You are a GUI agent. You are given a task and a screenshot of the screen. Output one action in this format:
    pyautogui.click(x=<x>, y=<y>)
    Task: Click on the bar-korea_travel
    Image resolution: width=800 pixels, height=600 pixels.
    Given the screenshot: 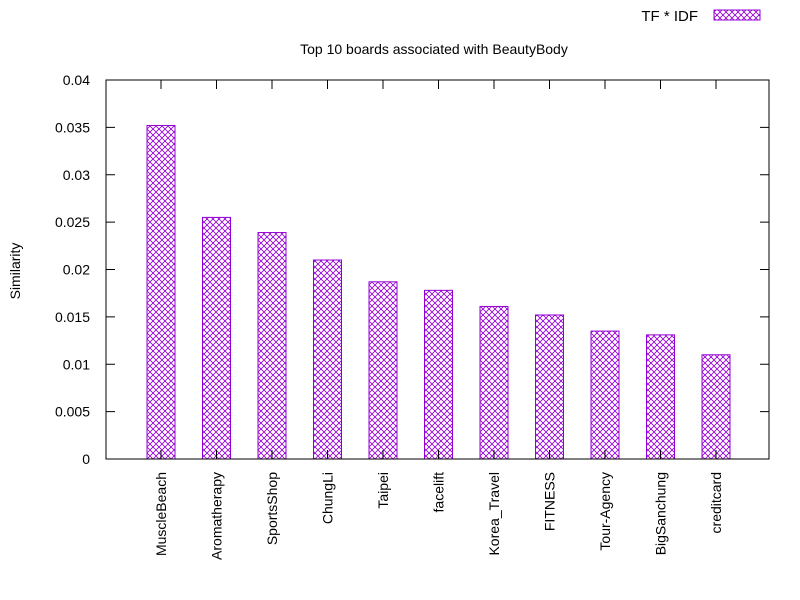 What is the action you would take?
    pyautogui.click(x=494, y=382)
    